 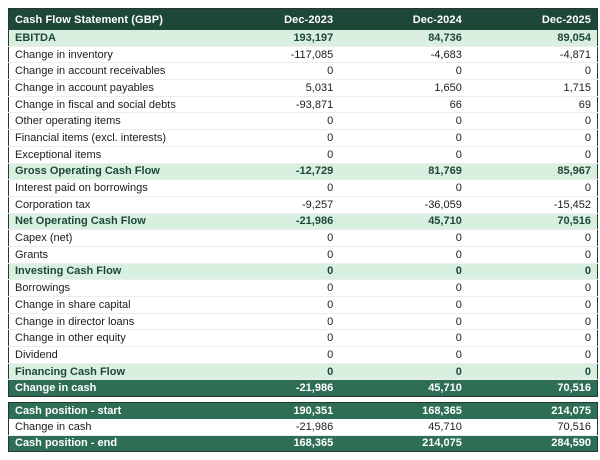 I want to click on row-value: -93,871, so click(x=283, y=105).